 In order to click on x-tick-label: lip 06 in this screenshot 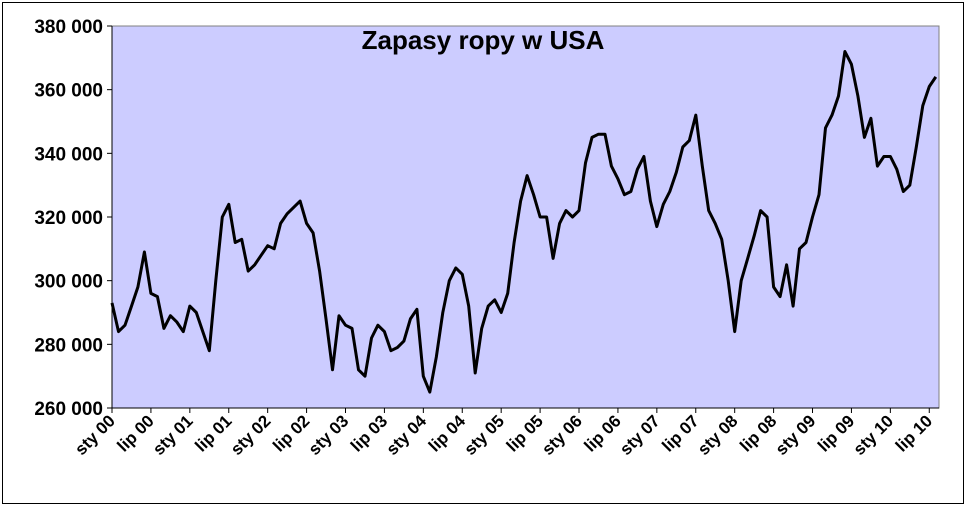, I will do `click(603, 433)`.